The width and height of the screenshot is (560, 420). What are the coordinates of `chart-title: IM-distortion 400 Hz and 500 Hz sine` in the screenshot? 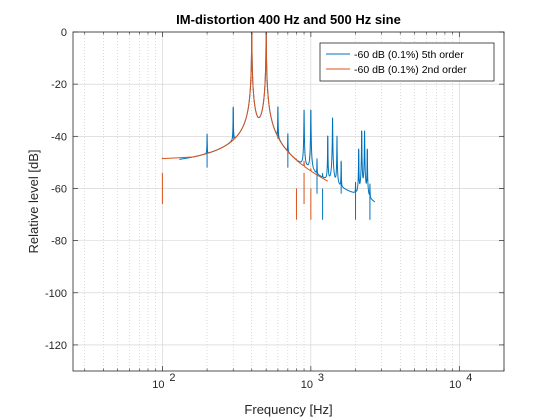 It's located at (288, 19).